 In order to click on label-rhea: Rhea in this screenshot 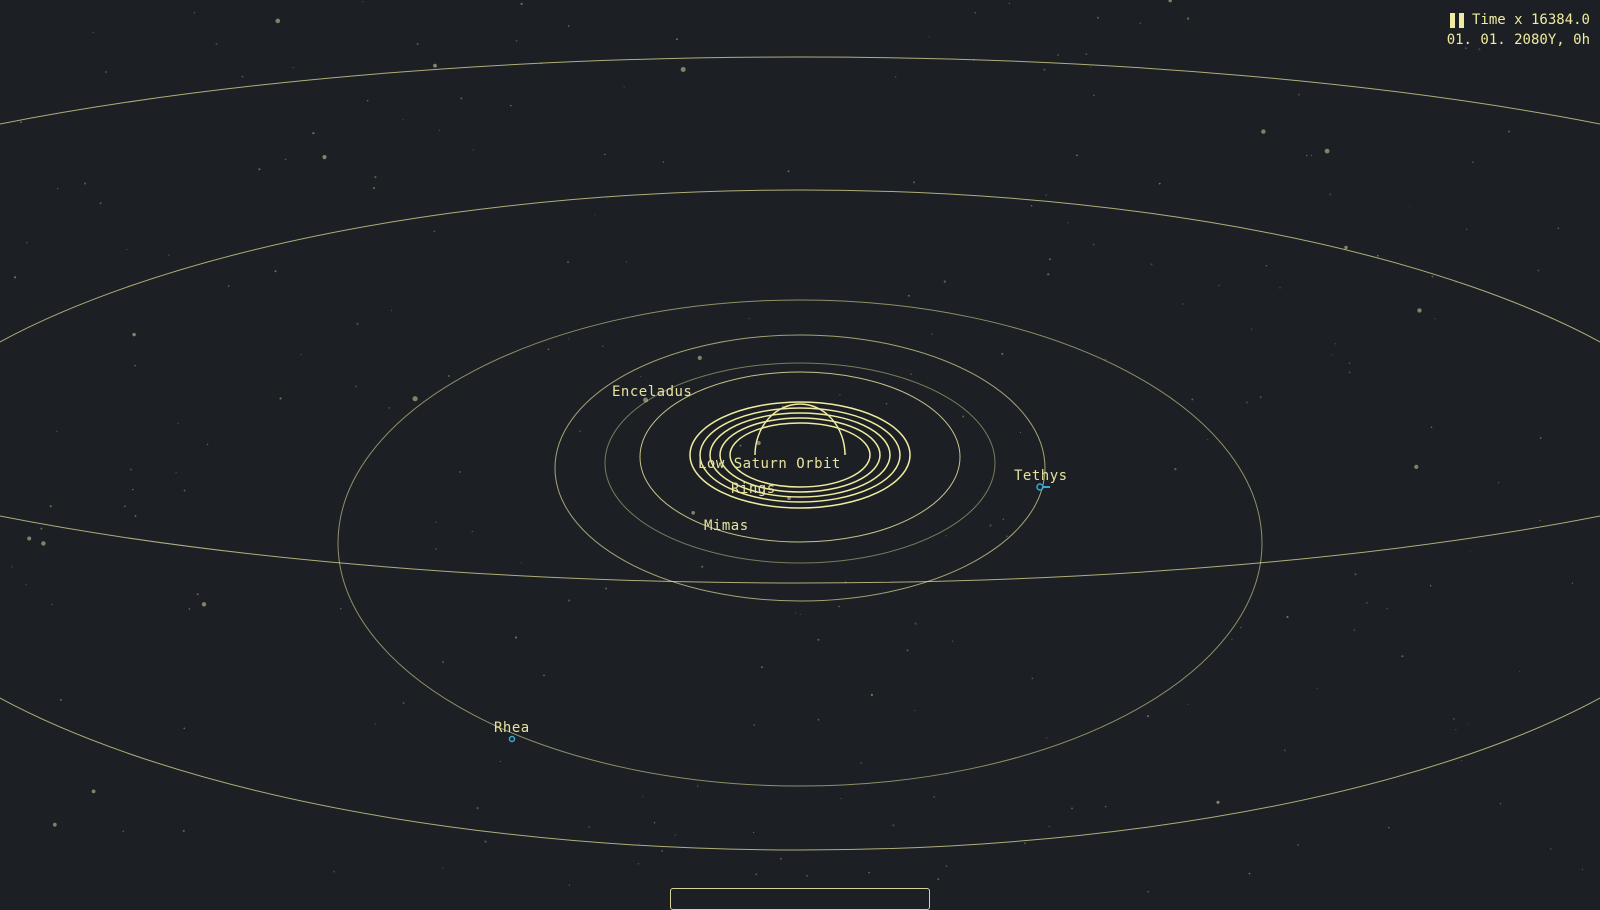, I will do `click(512, 728)`.